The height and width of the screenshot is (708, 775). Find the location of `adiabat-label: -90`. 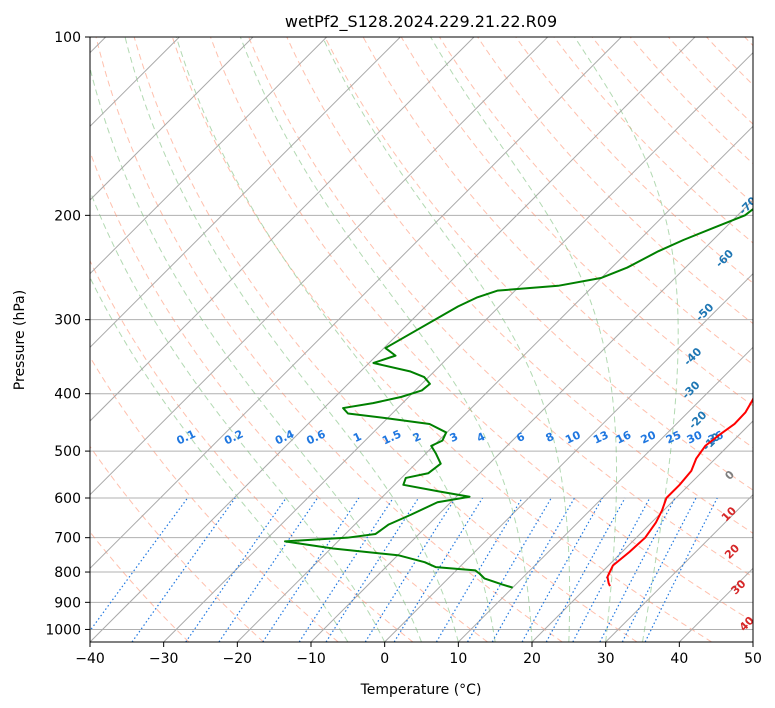

adiabat-label: -90 is located at coordinates (773, 113).